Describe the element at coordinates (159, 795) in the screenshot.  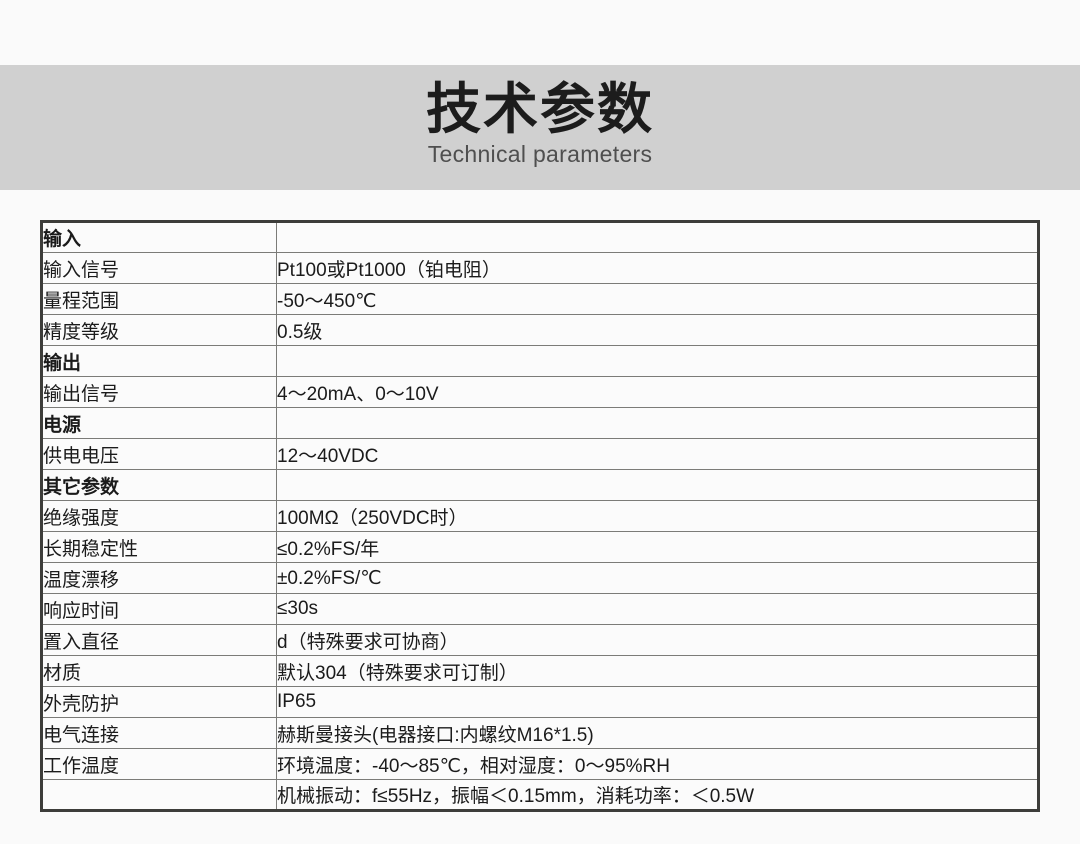
I see `spec-label-cell` at that location.